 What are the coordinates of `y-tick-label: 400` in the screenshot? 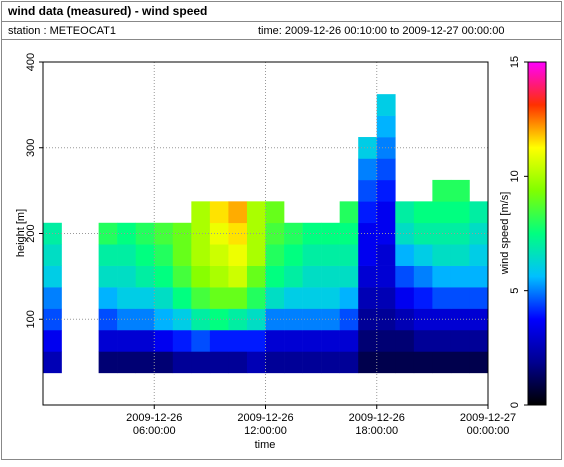 It's located at (31, 62).